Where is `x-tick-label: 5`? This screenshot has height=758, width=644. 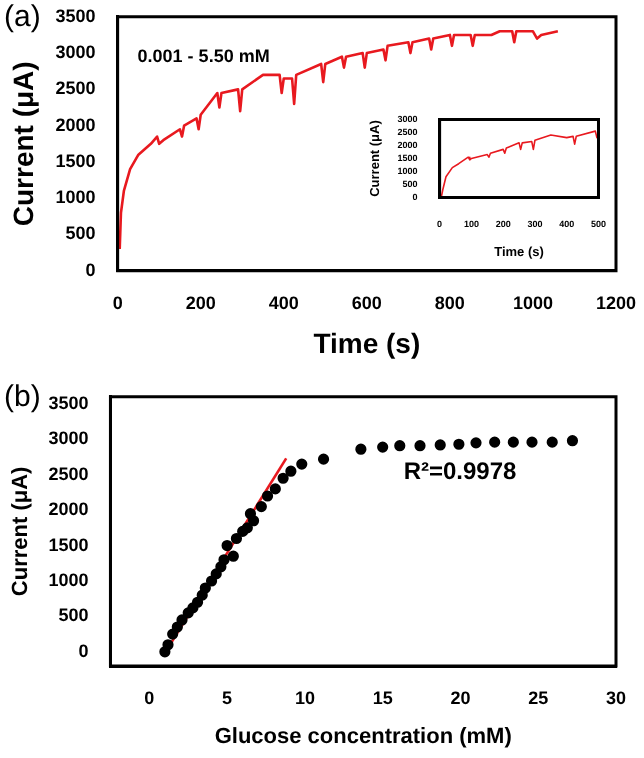 x-tick-label: 5 is located at coordinates (227, 697).